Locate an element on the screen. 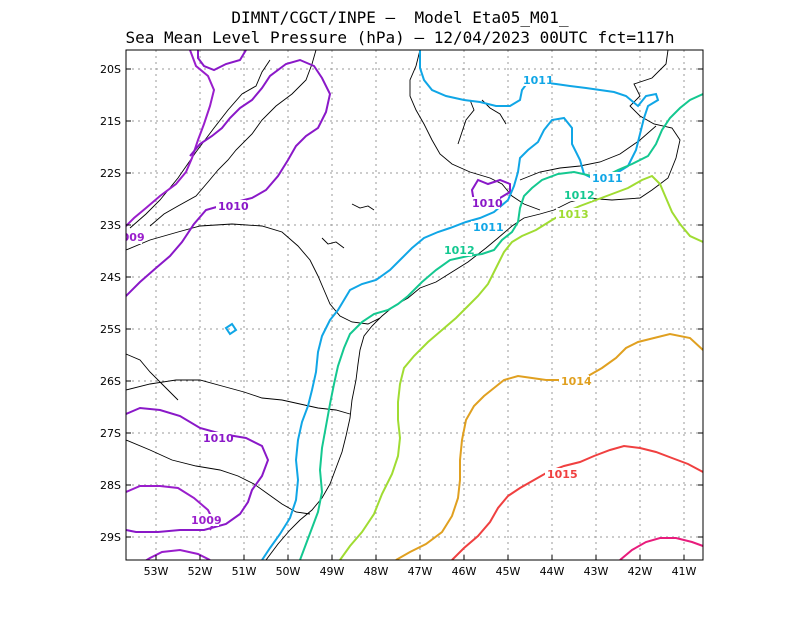 The width and height of the screenshot is (800, 618). label-1015: 1015 is located at coordinates (562, 474).